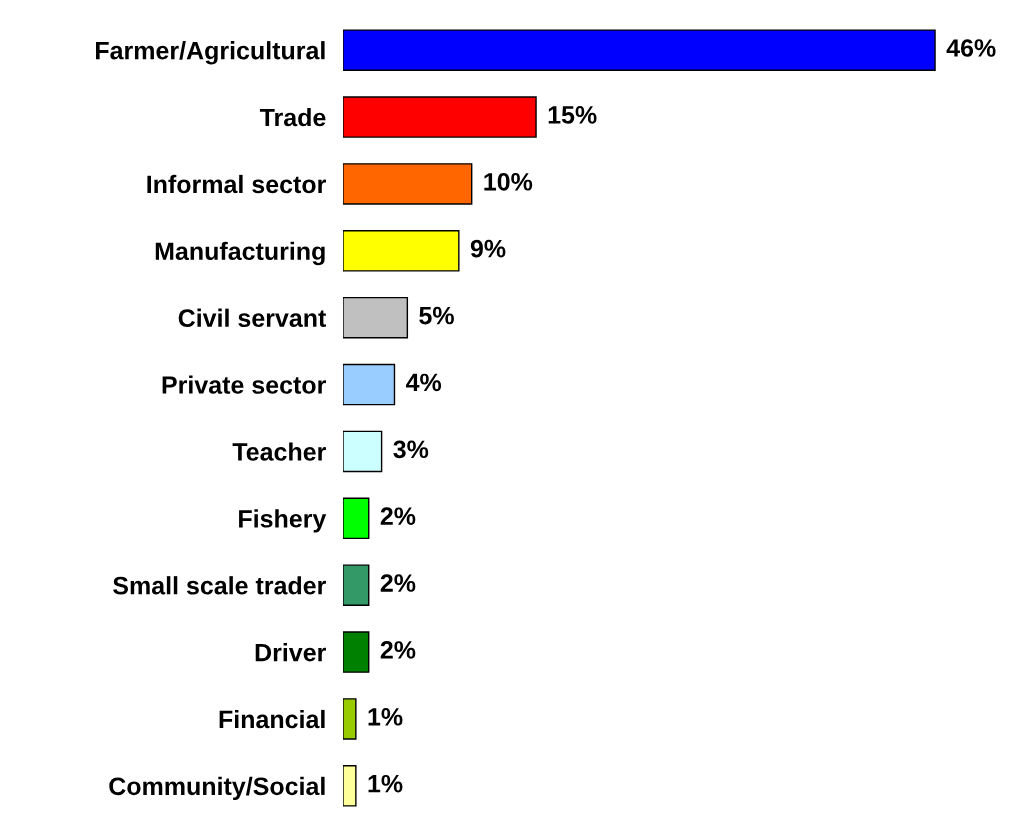 This screenshot has width=1029, height=836. I want to click on y-tick-label: Civil servant, so click(252, 317).